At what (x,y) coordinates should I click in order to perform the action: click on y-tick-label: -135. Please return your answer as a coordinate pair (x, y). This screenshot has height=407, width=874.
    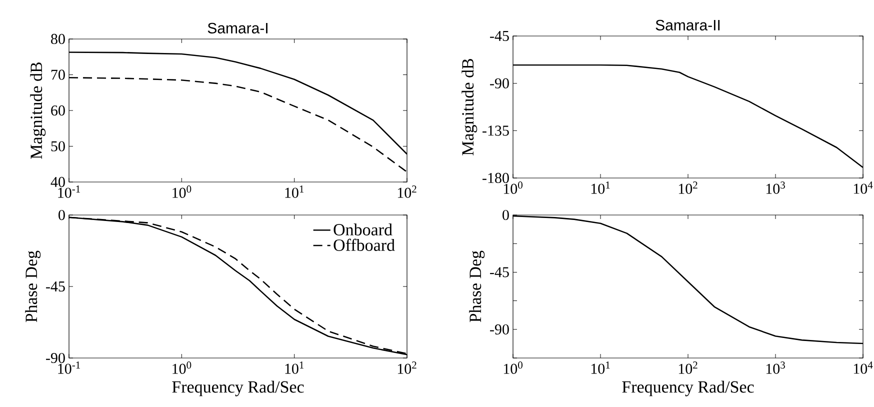
    Looking at the image, I should click on (495, 131).